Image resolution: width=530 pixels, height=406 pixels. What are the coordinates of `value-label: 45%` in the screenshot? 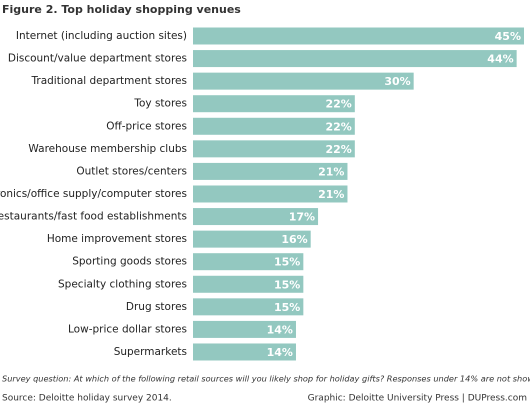 It's located at (508, 36).